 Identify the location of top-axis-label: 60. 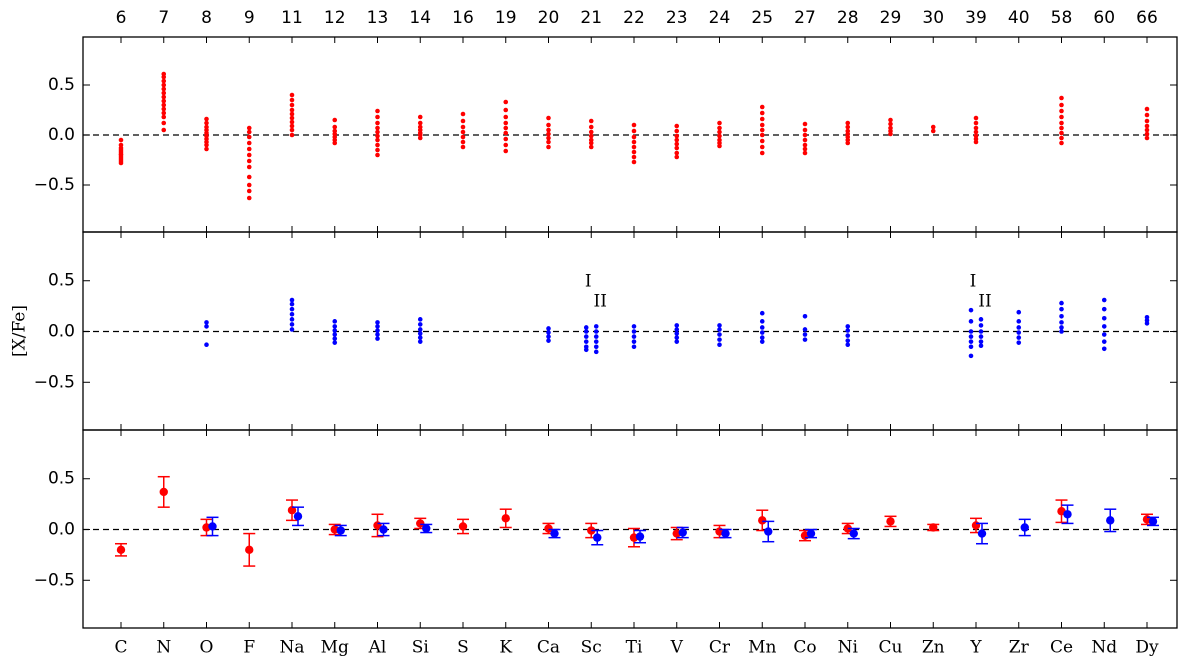
(1104, 18).